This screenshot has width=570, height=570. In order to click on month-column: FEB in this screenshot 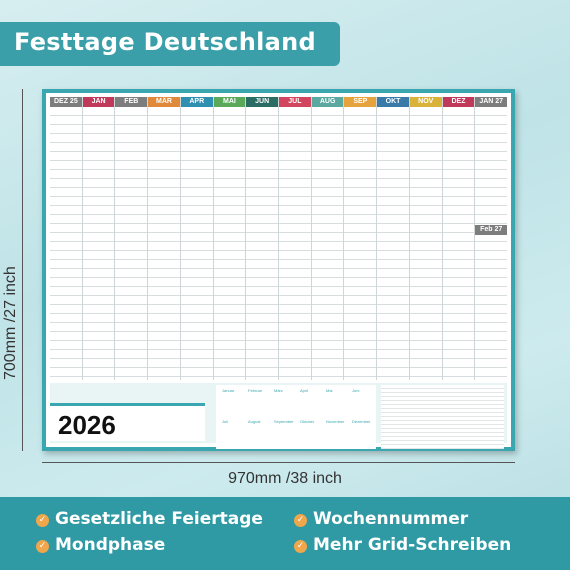, I will do `click(132, 238)`.